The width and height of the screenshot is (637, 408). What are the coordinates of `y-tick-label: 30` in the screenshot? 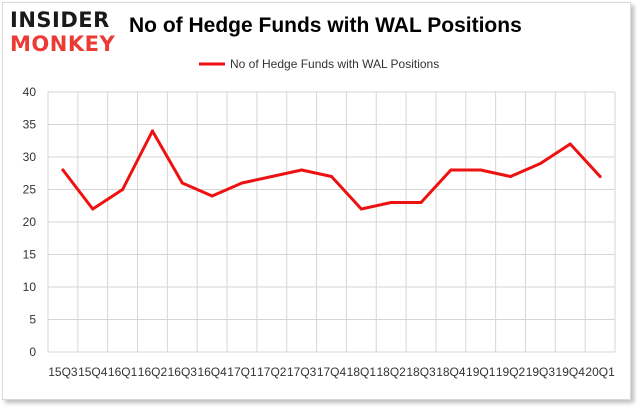 It's located at (30, 157).